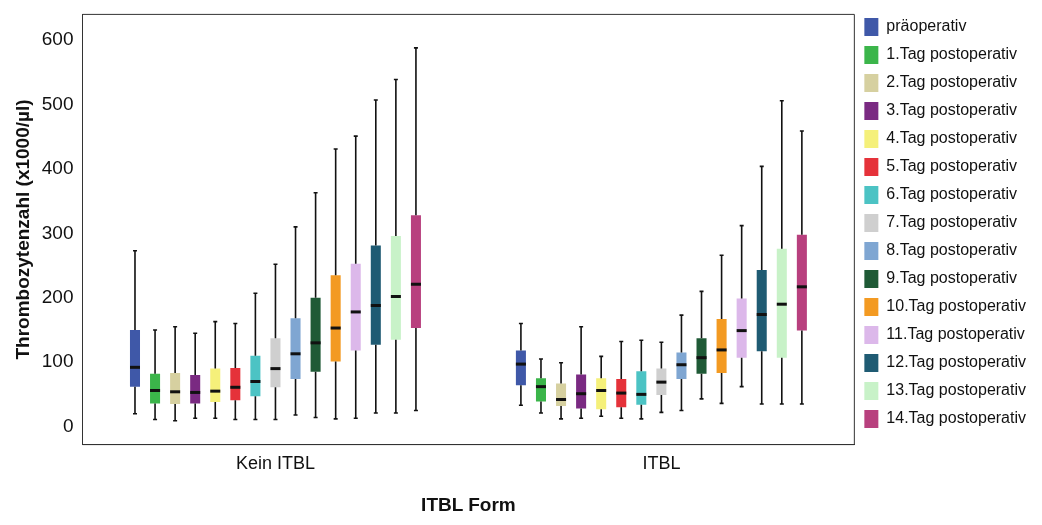 Image resolution: width=1042 pixels, height=525 pixels. What do you see at coordinates (956, 418) in the screenshot?
I see `legend-label: 14.Tag postoperativ` at bounding box center [956, 418].